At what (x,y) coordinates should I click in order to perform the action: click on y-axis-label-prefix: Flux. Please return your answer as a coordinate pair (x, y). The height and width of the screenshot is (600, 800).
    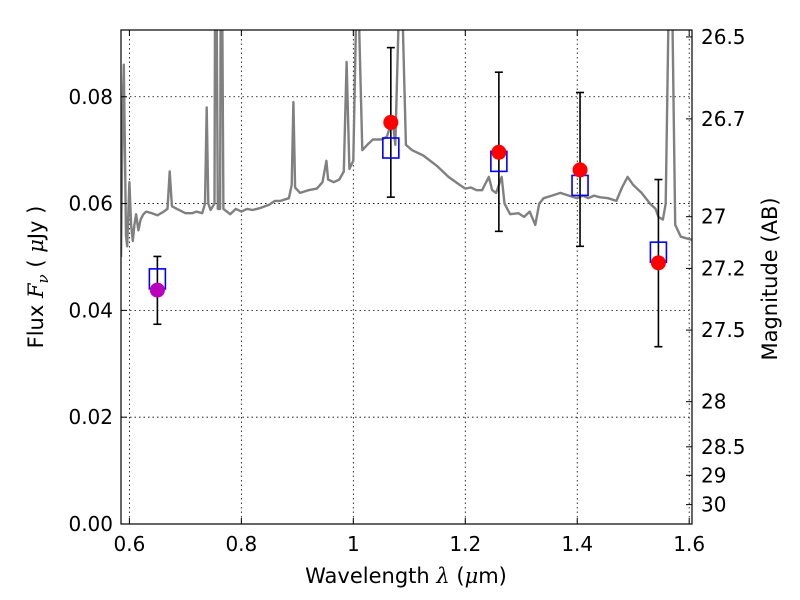
    Looking at the image, I should click on (36, 323).